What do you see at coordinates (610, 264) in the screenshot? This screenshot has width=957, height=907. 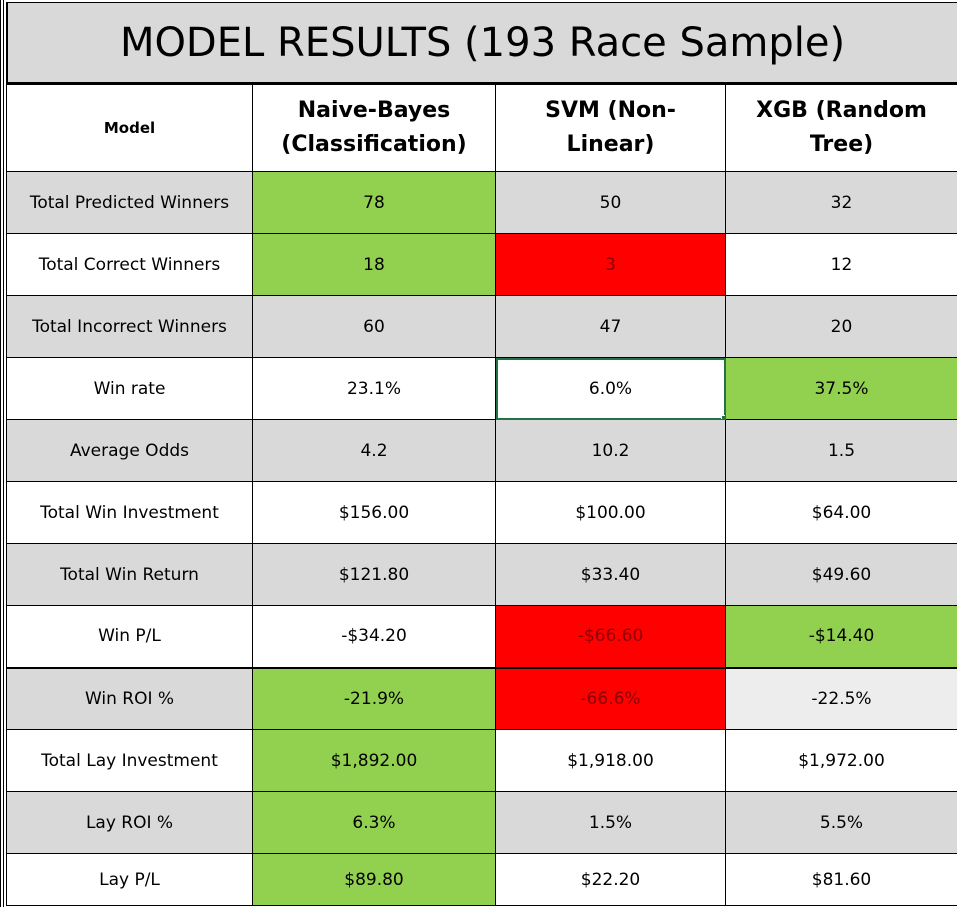 I see `cell-svm: 3` at bounding box center [610, 264].